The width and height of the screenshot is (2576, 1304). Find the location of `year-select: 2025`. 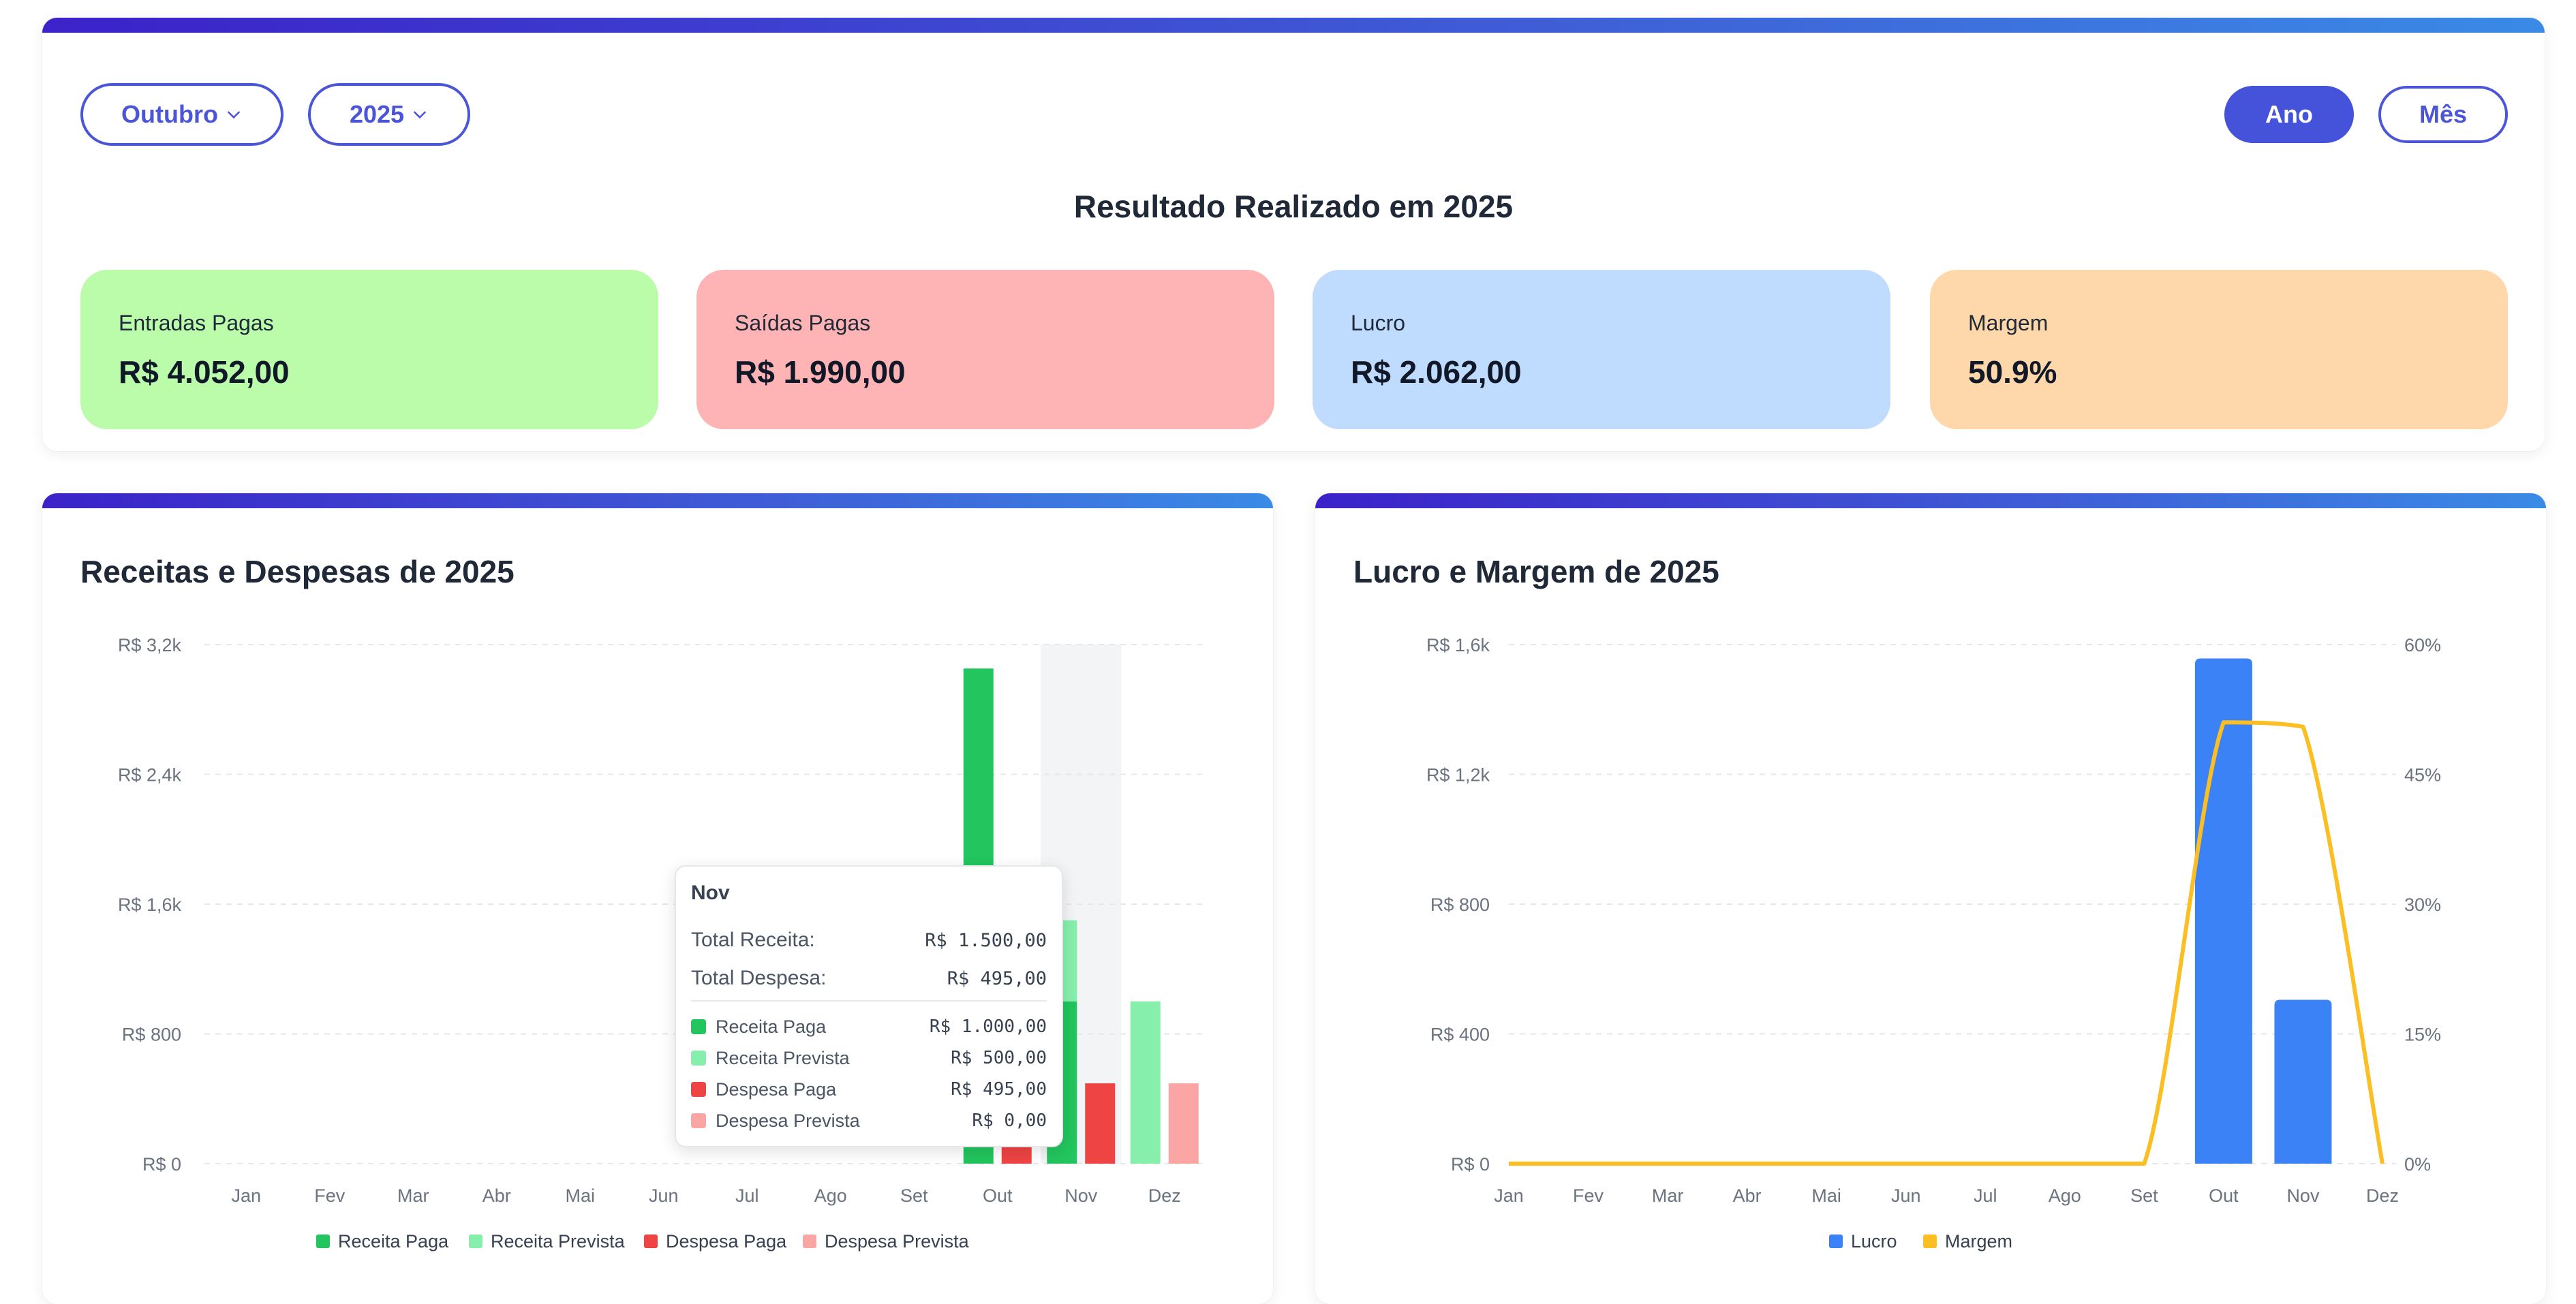

year-select: 2025 is located at coordinates (389, 114).